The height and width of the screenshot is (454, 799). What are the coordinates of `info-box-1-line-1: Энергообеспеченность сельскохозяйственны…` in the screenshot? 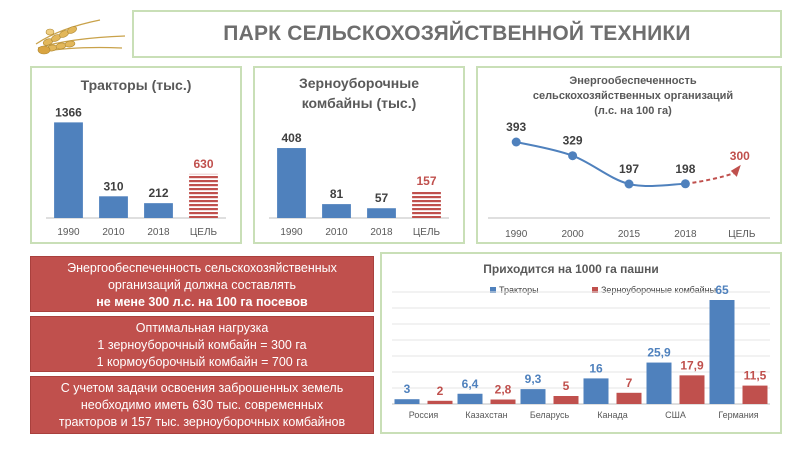 It's located at (202, 268).